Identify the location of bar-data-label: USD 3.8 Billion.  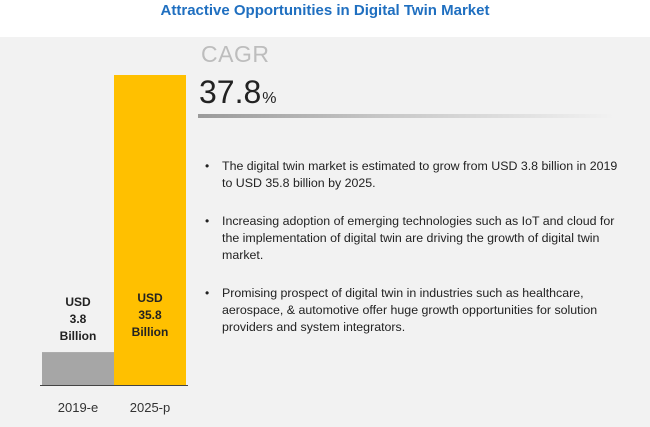
(78, 319).